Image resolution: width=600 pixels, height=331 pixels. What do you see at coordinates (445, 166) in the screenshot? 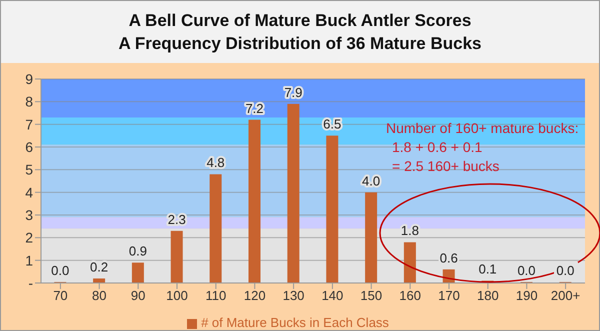
I see `annotation: = 2.5 160+ bucks` at bounding box center [445, 166].